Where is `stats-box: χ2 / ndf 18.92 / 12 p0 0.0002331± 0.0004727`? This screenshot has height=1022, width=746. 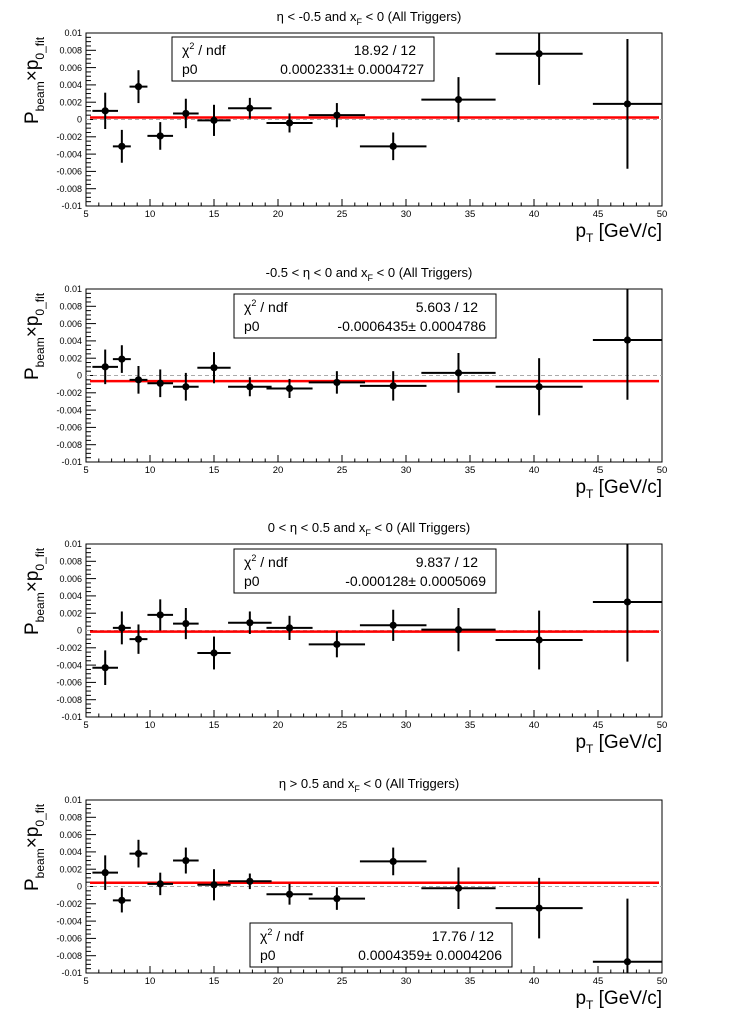 stats-box: χ2 / ndf 18.92 / 12 p0 0.0002331± 0.0004727 is located at coordinates (303, 59).